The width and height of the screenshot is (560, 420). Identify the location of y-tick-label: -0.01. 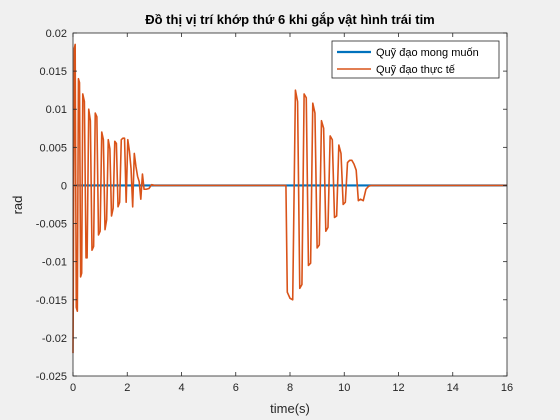
(54, 263).